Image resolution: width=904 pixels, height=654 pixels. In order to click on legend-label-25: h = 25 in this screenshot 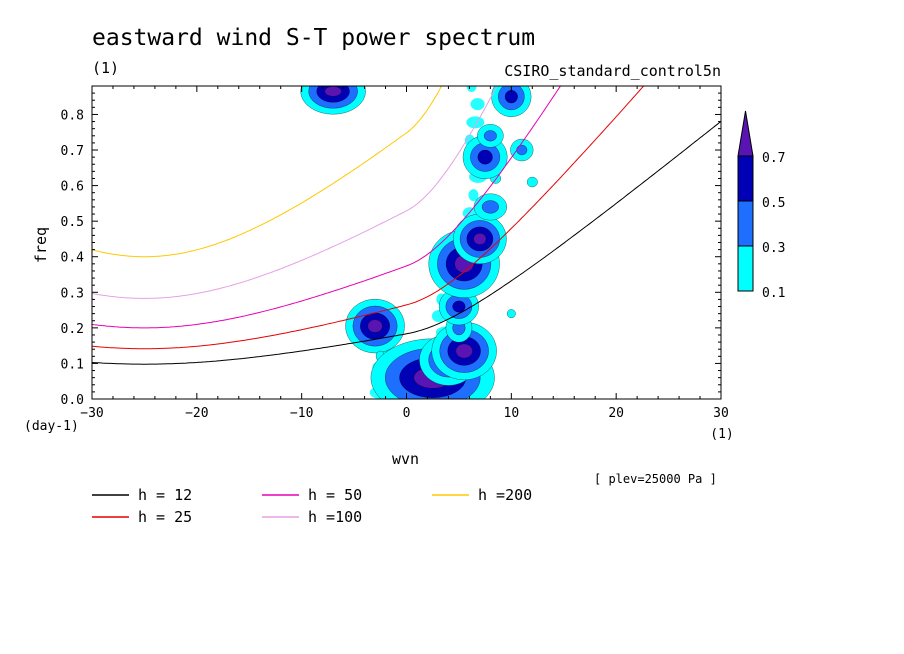, I will do `click(165, 517)`.